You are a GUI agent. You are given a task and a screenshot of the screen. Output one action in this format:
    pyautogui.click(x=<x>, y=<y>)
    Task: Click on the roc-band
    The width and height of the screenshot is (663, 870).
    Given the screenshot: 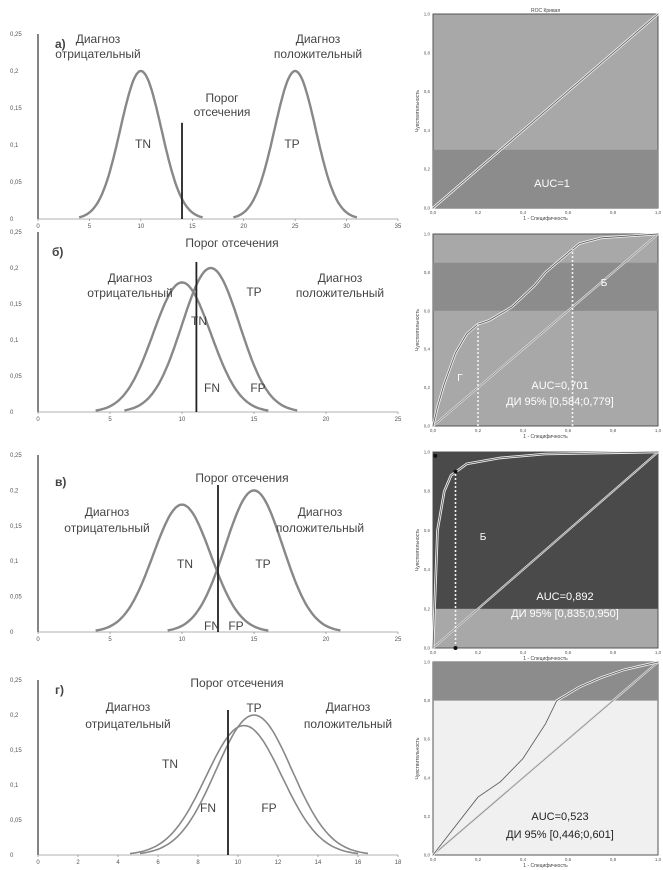 What is the action you would take?
    pyautogui.click(x=545, y=681)
    